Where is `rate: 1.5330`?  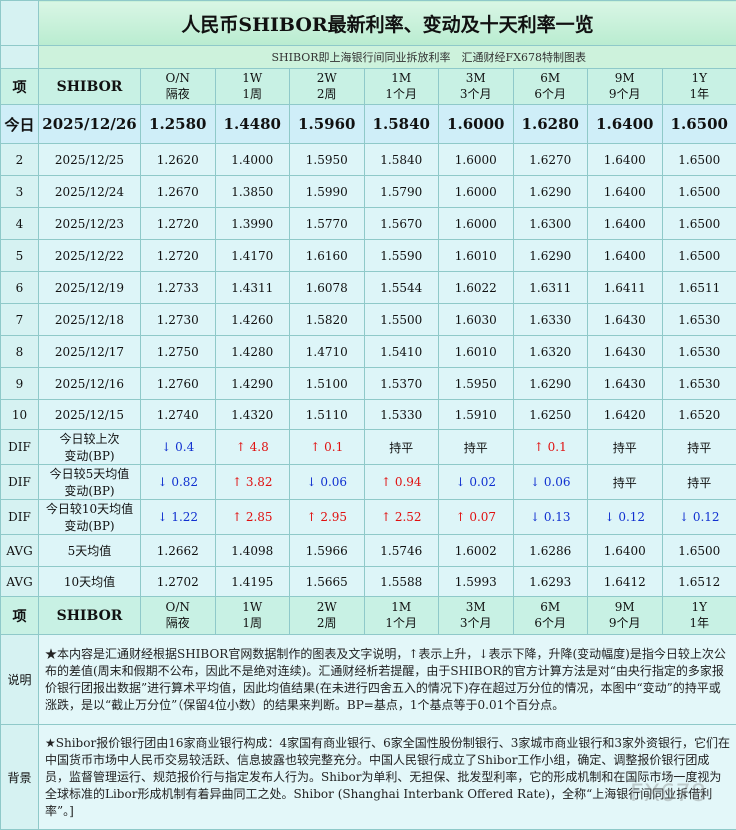
rate: 1.5330 is located at coordinates (401, 415).